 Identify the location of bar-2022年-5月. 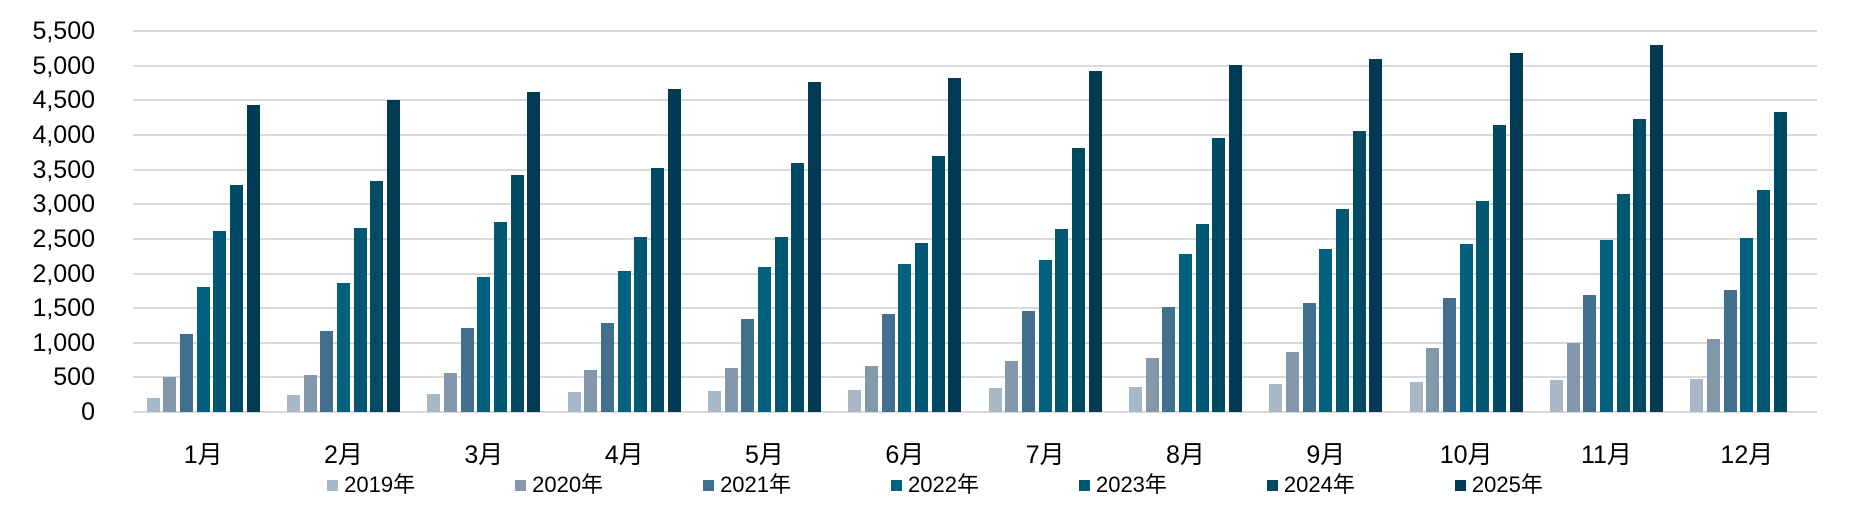
(764, 339).